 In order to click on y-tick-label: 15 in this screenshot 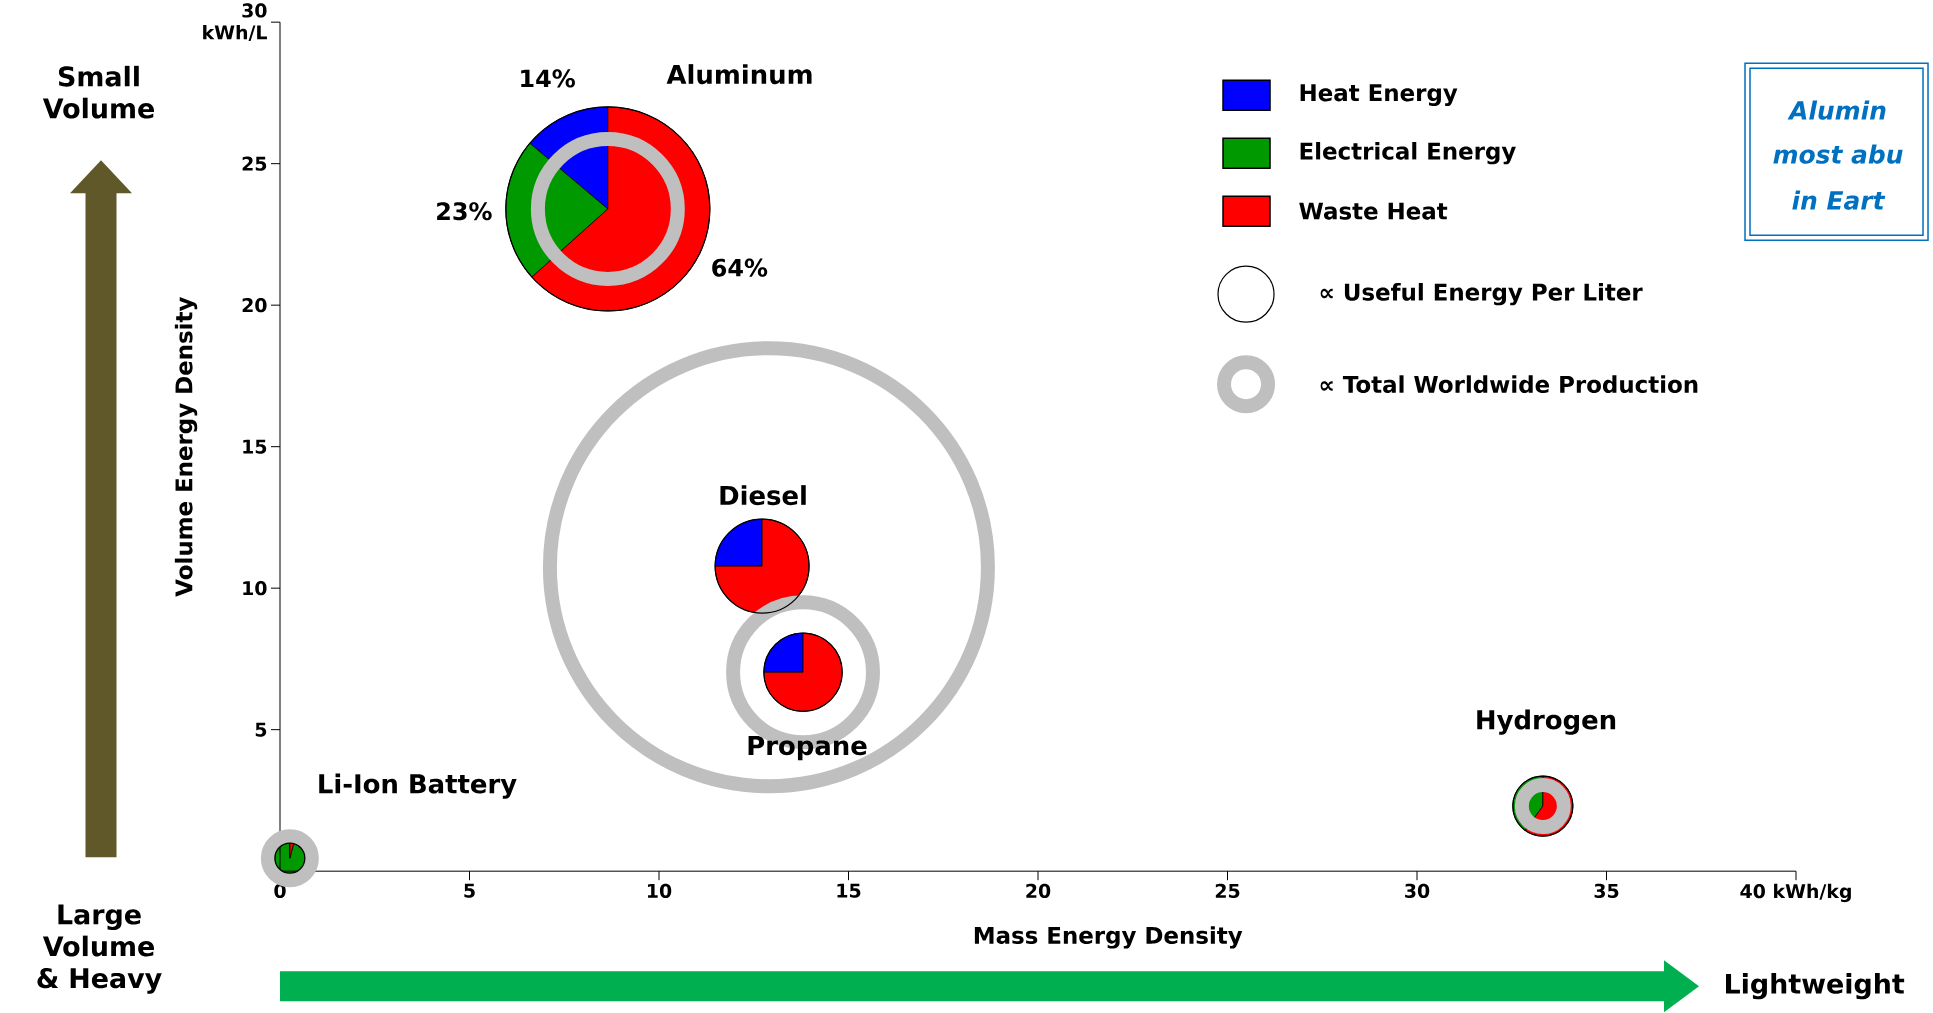, I will do `click(255, 446)`.